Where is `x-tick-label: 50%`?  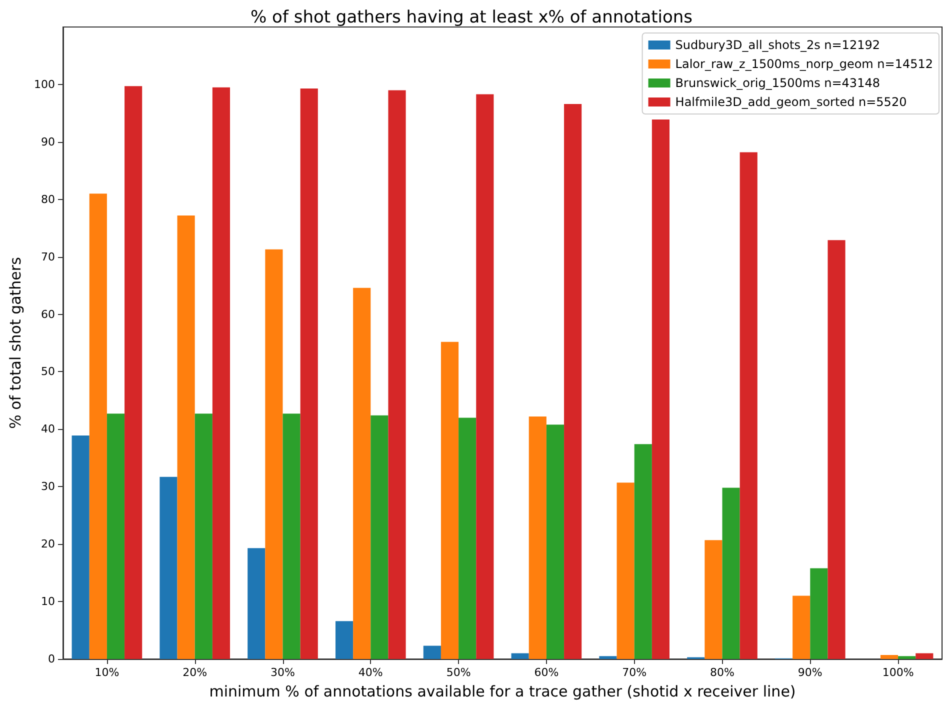 x-tick-label: 50% is located at coordinates (458, 672).